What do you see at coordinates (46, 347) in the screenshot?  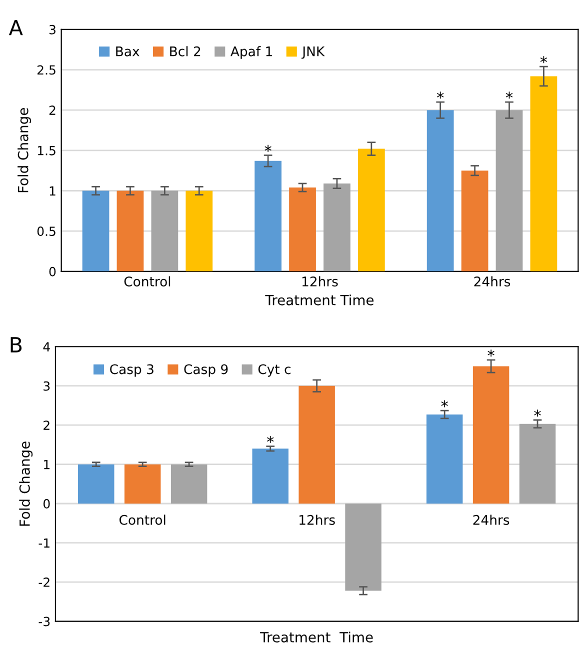 I see `y-tick-label: 4` at bounding box center [46, 347].